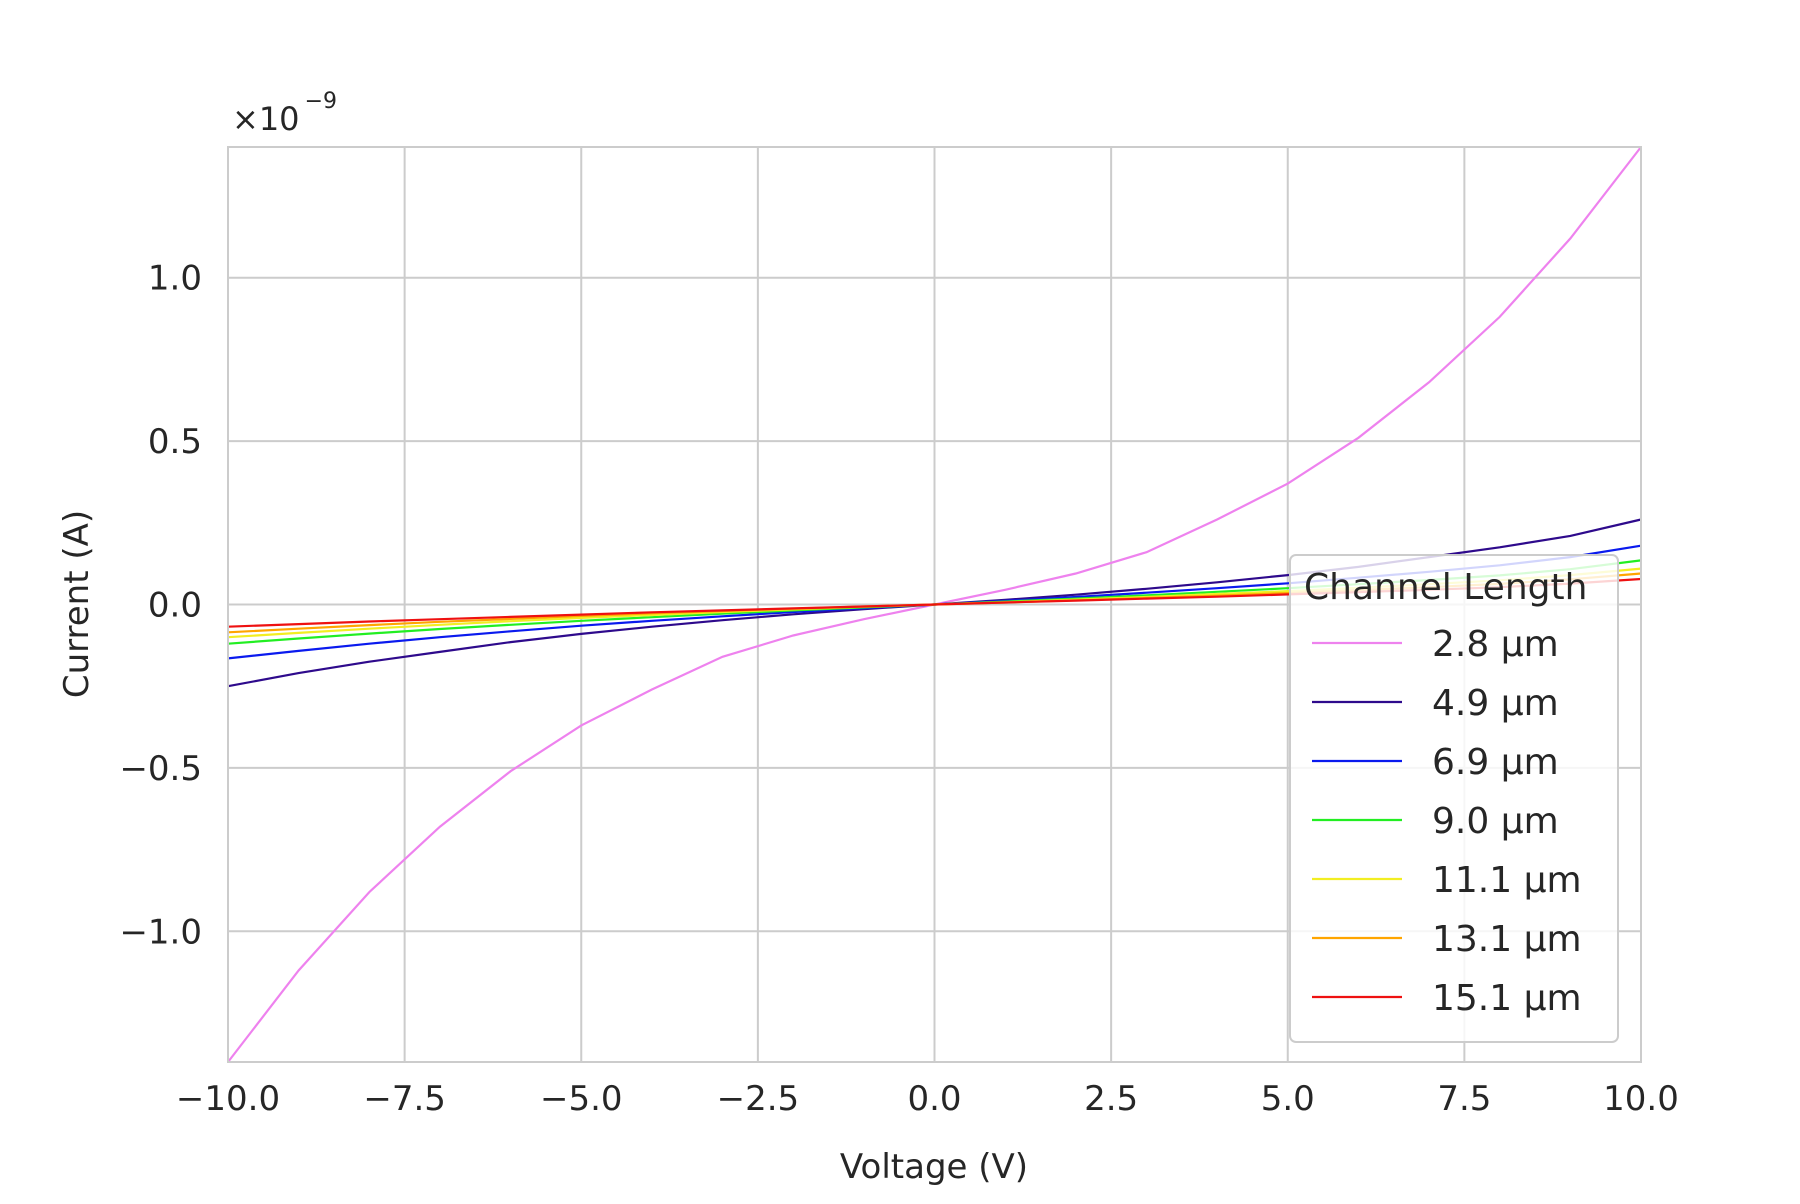 The image size is (1800, 1204). I want to click on legend-label: 15.1 µm, so click(1507, 998).